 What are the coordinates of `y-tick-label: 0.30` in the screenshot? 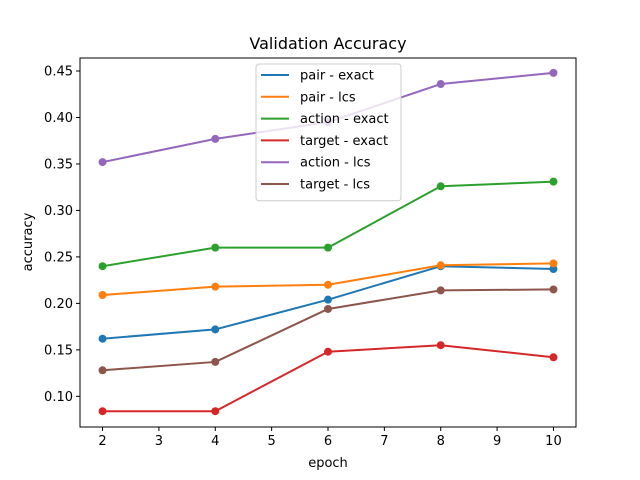 It's located at (58, 211).